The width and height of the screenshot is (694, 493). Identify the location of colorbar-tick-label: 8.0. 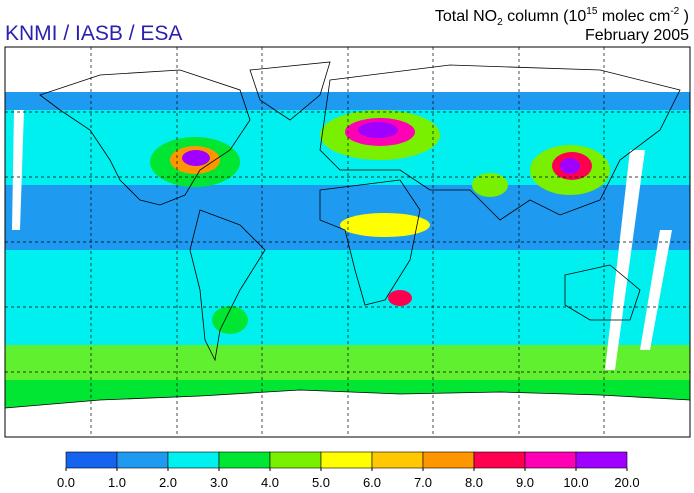
(474, 482).